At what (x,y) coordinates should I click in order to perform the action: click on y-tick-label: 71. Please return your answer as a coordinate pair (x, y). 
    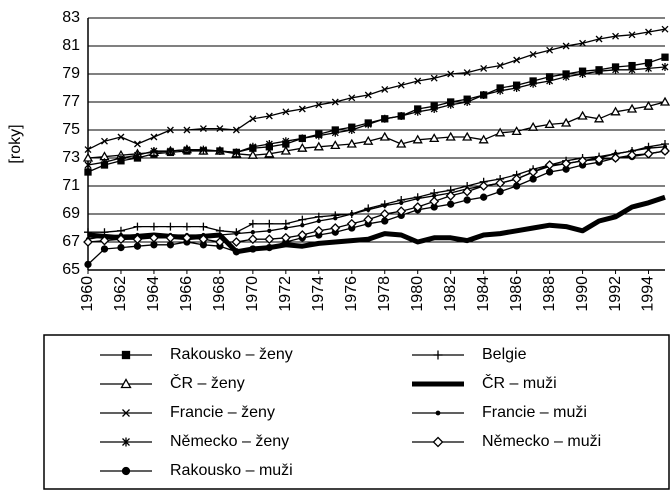
    Looking at the image, I should click on (71, 185).